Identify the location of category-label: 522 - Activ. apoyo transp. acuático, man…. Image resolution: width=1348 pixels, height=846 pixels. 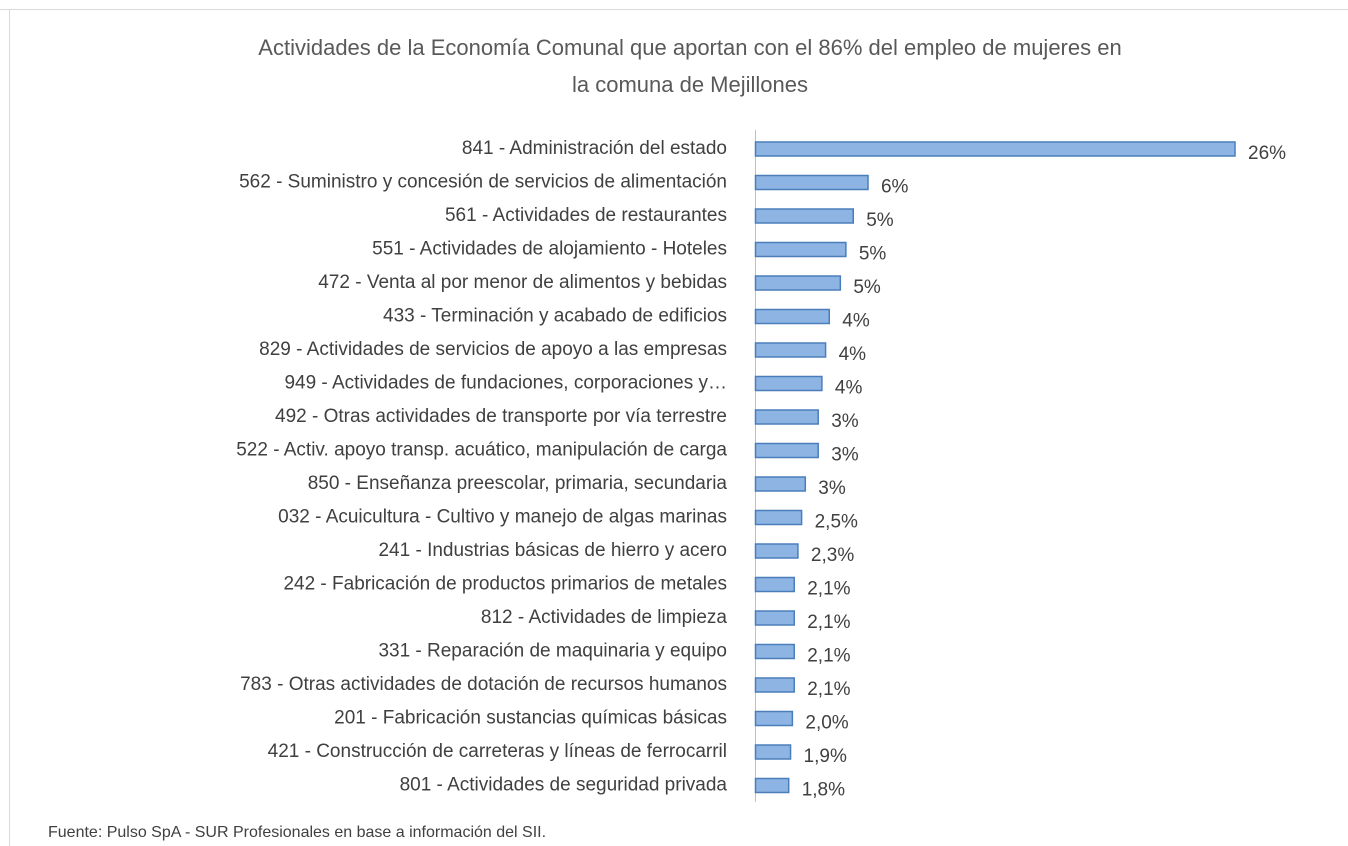
(481, 450).